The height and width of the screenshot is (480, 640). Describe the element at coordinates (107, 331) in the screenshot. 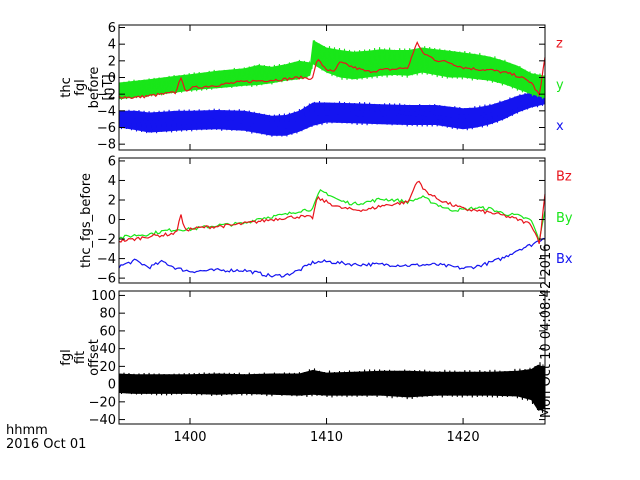

I see `y-tick-label-panel-3: 60` at that location.